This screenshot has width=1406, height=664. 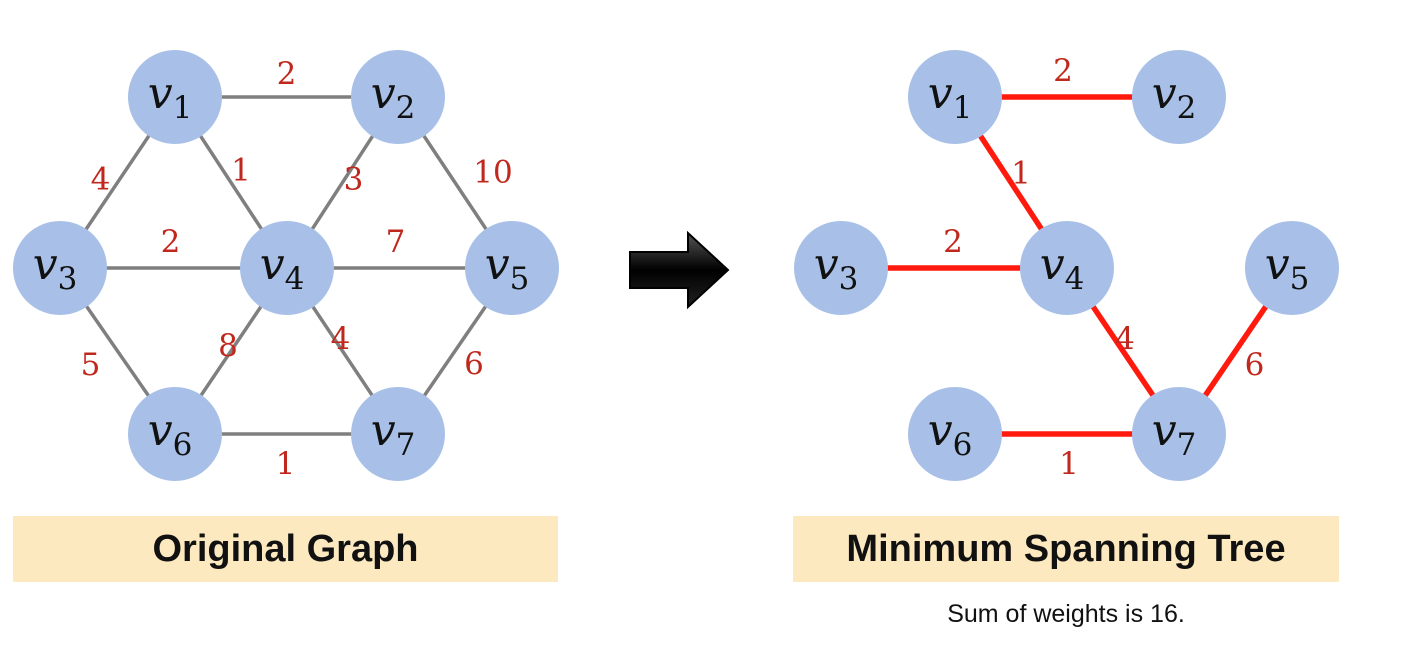 I want to click on mst-node-v5: v5, so click(x=1292, y=268).